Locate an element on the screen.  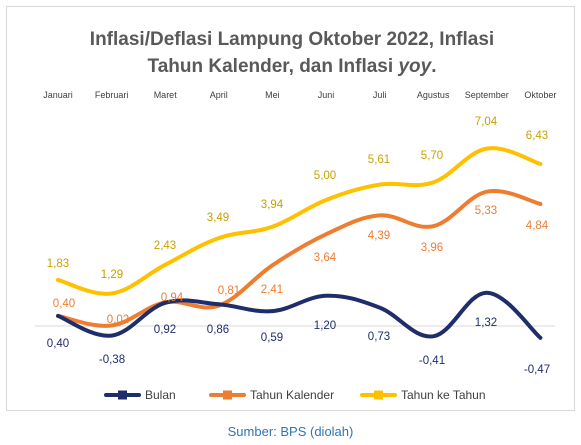
bulan-line is located at coordinates (299, 315).